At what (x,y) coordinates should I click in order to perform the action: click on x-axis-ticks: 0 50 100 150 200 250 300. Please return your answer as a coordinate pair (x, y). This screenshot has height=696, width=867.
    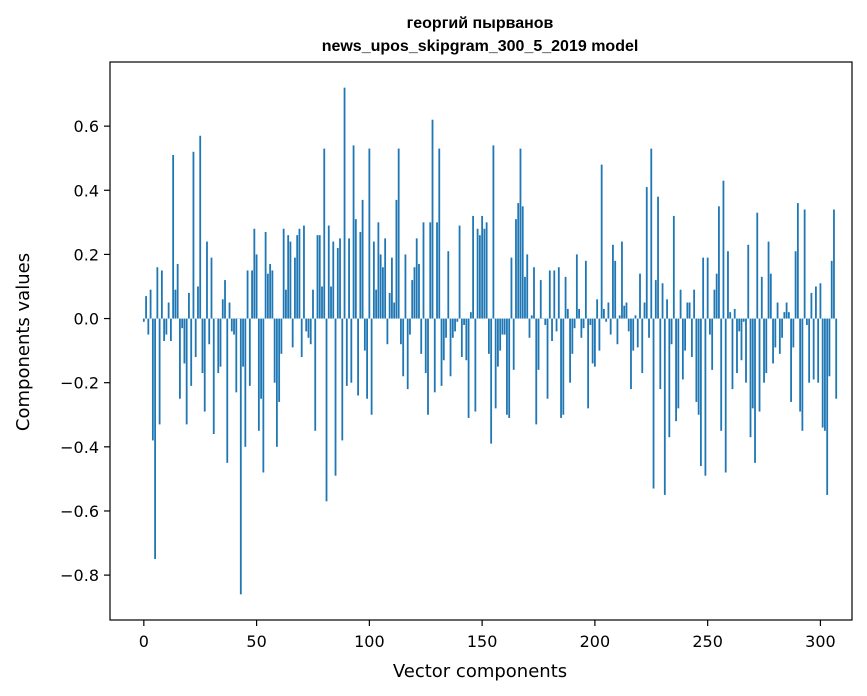
    Looking at the image, I should click on (487, 635).